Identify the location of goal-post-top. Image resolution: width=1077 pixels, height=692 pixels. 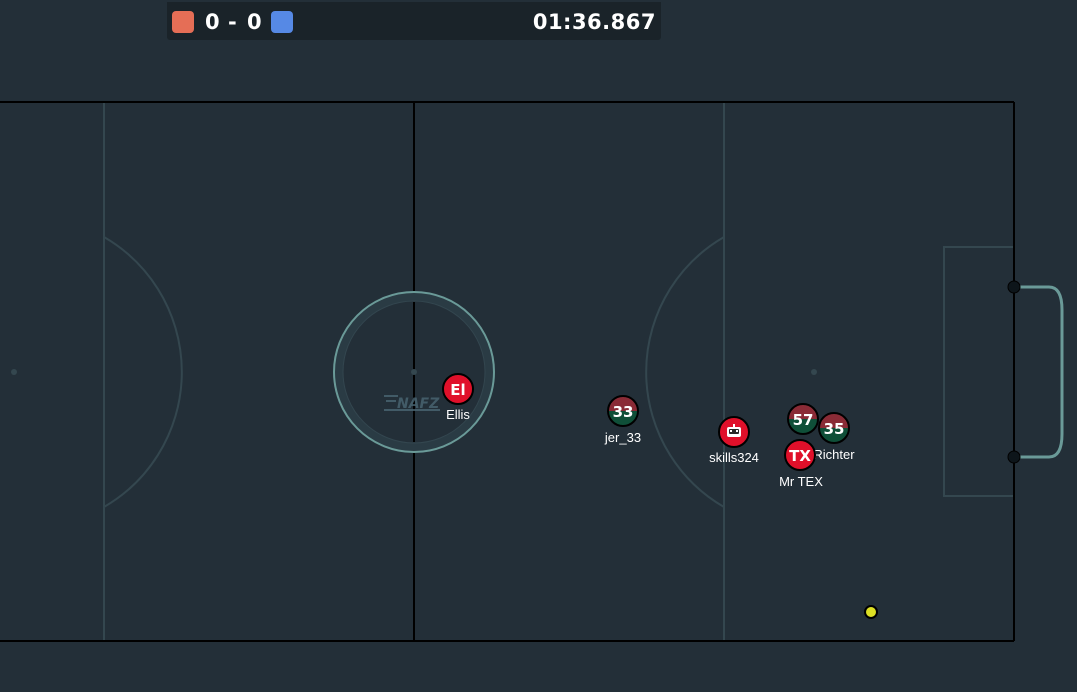
(1014, 287).